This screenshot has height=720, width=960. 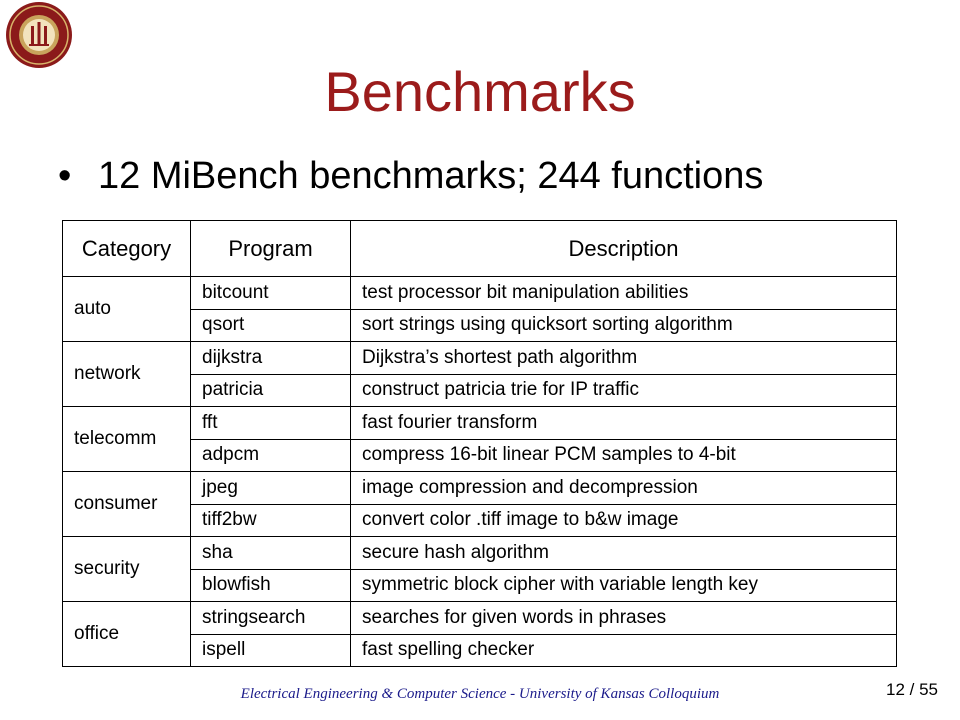 What do you see at coordinates (624, 488) in the screenshot?
I see `description-cell: image compression and decompression` at bounding box center [624, 488].